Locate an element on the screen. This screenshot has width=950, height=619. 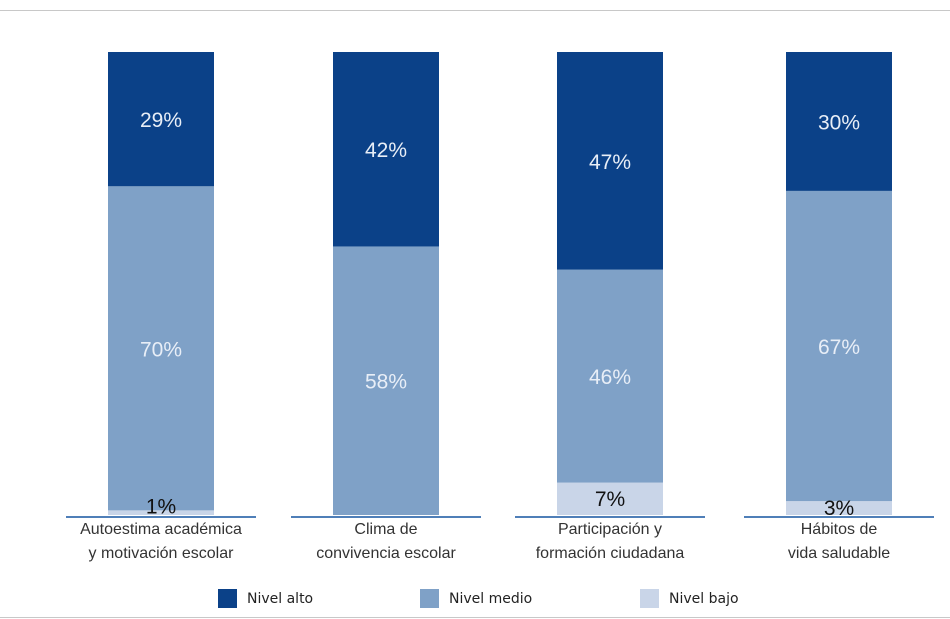
legend: Nivel alto Nivel medio Nivel bajo is located at coordinates (475, 601).